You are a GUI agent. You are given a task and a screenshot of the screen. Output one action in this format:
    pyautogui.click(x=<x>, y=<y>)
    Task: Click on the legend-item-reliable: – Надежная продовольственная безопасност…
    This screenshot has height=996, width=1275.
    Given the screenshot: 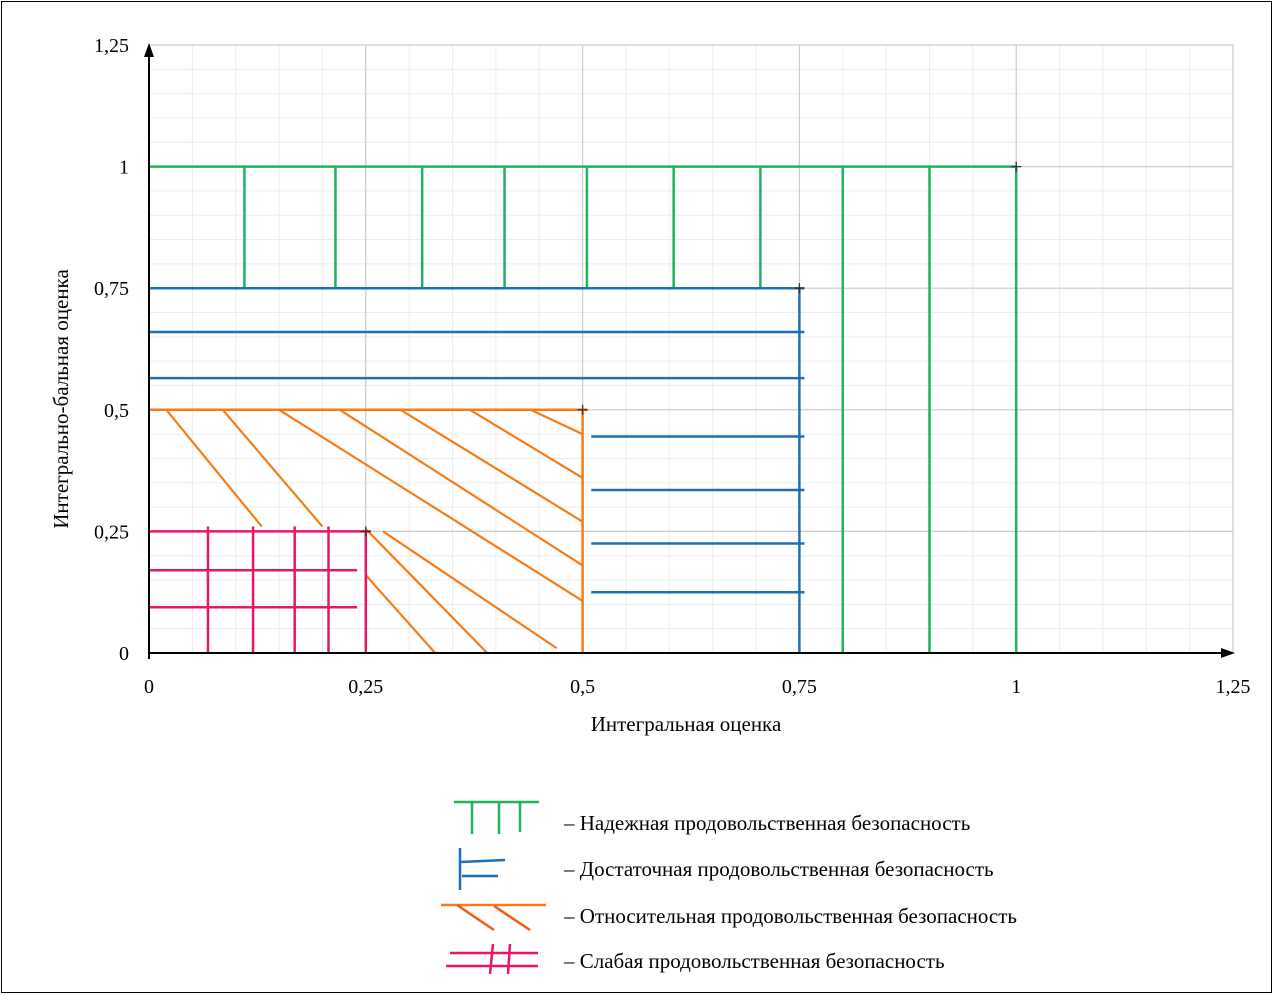 What is the action you would take?
    pyautogui.click(x=712, y=817)
    